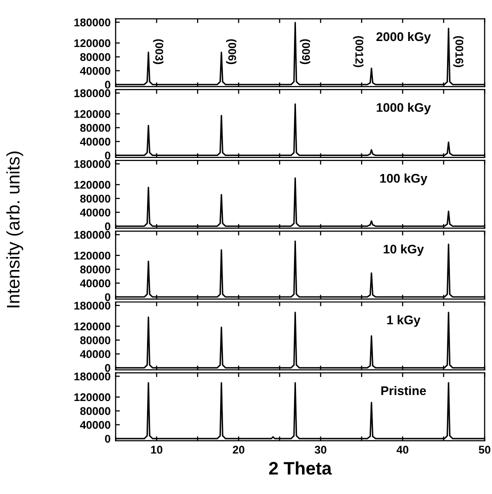  What do you see at coordinates (404, 180) in the screenshot?
I see `annotation: 100 kGy` at bounding box center [404, 180].